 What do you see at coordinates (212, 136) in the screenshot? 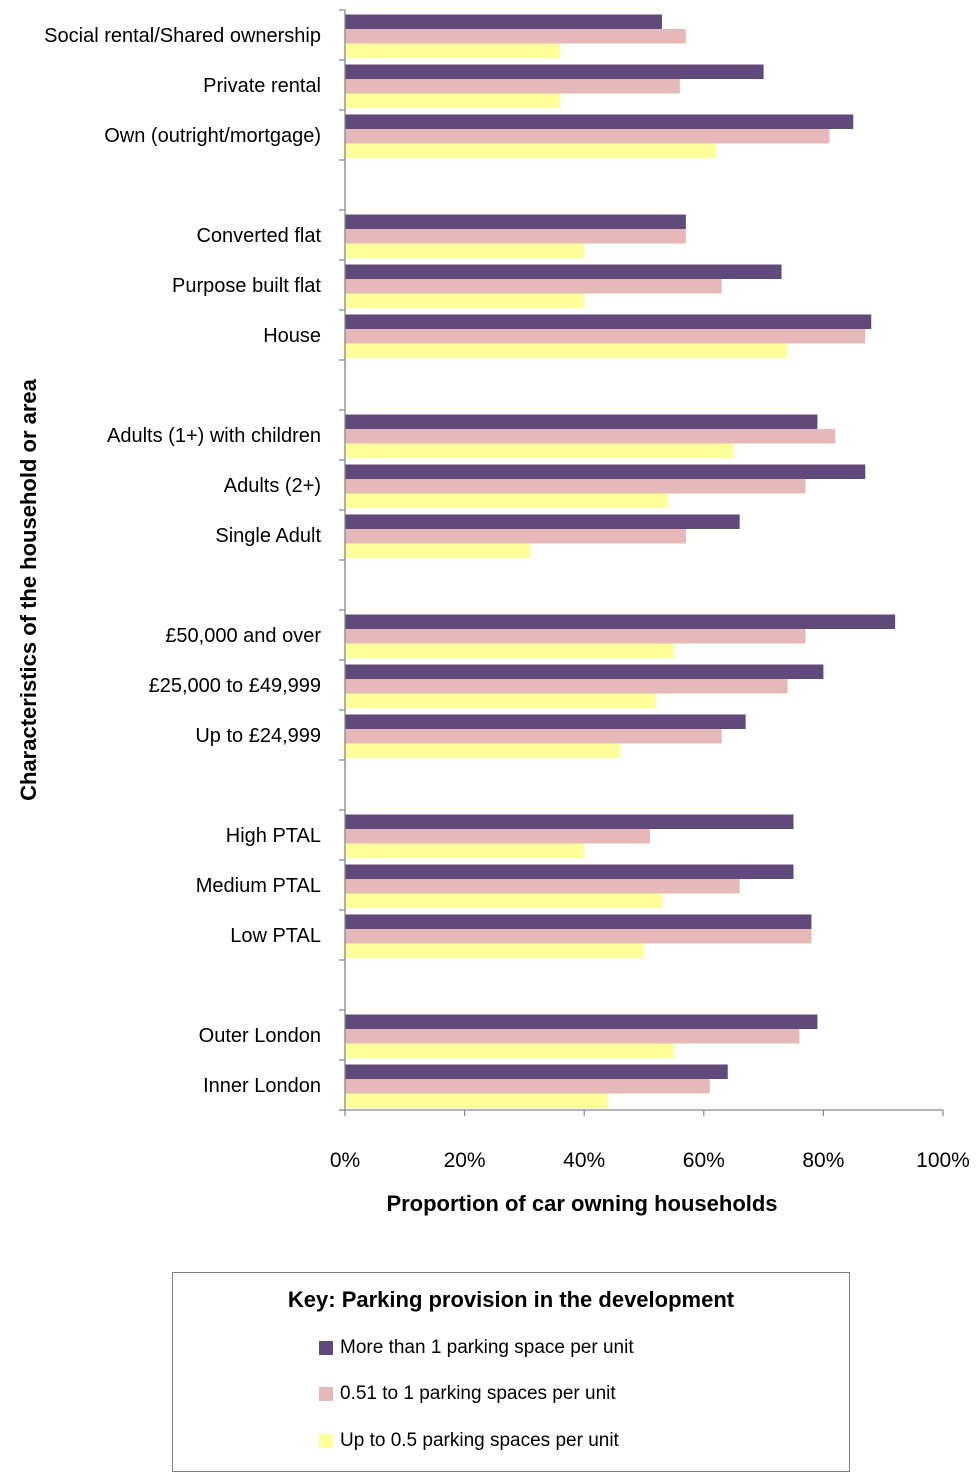
I see `category-label: Own (outright/mortgage)` at bounding box center [212, 136].